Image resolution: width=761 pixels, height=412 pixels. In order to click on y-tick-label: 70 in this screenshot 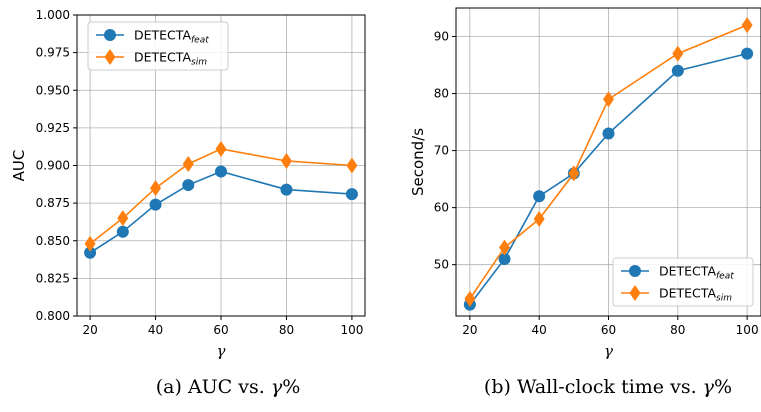, I will do `click(441, 151)`.